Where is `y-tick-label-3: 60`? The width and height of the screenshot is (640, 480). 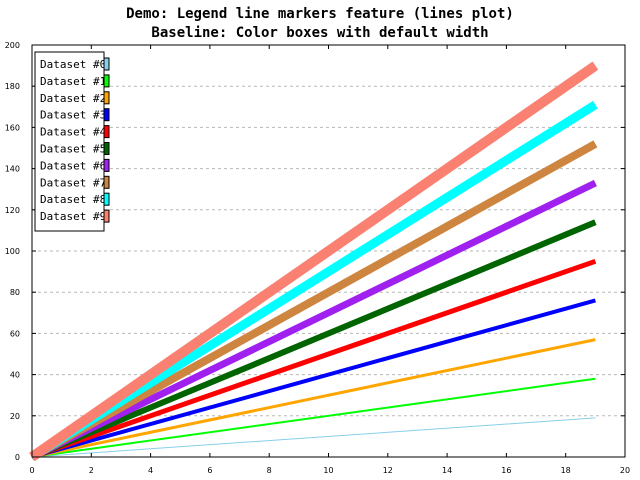 y-tick-label-3: 60 is located at coordinates (15, 333).